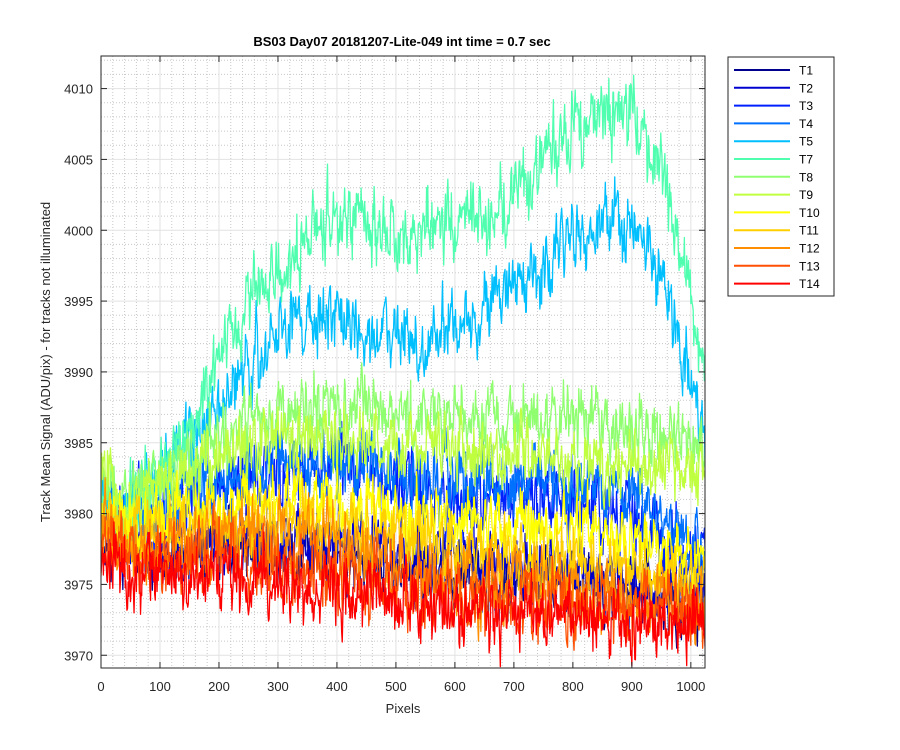  Describe the element at coordinates (78, 301) in the screenshot. I see `y-tick-label: 3995` at that location.